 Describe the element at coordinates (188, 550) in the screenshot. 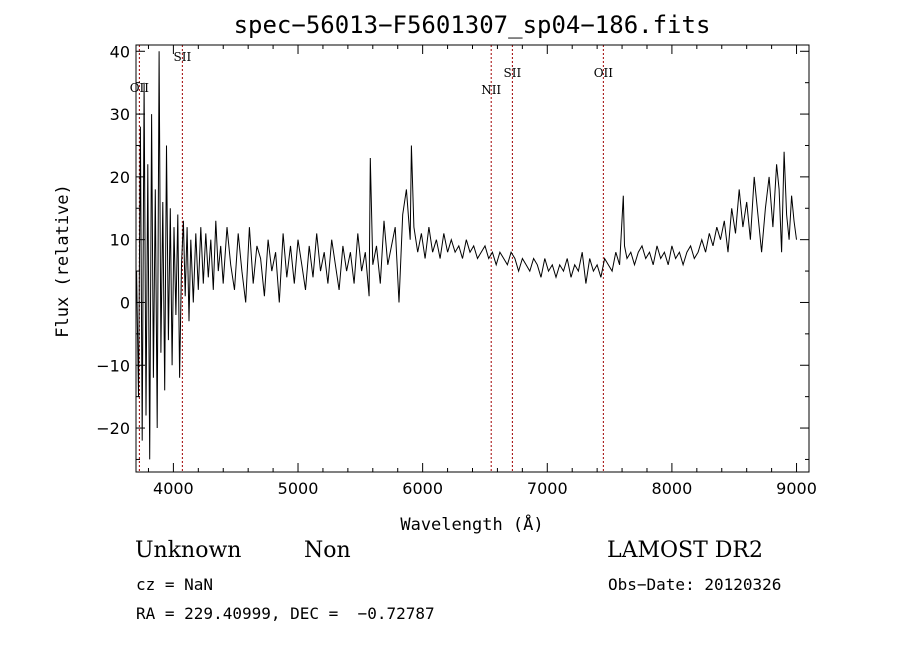

I see `object-class: Unknown` at that location.